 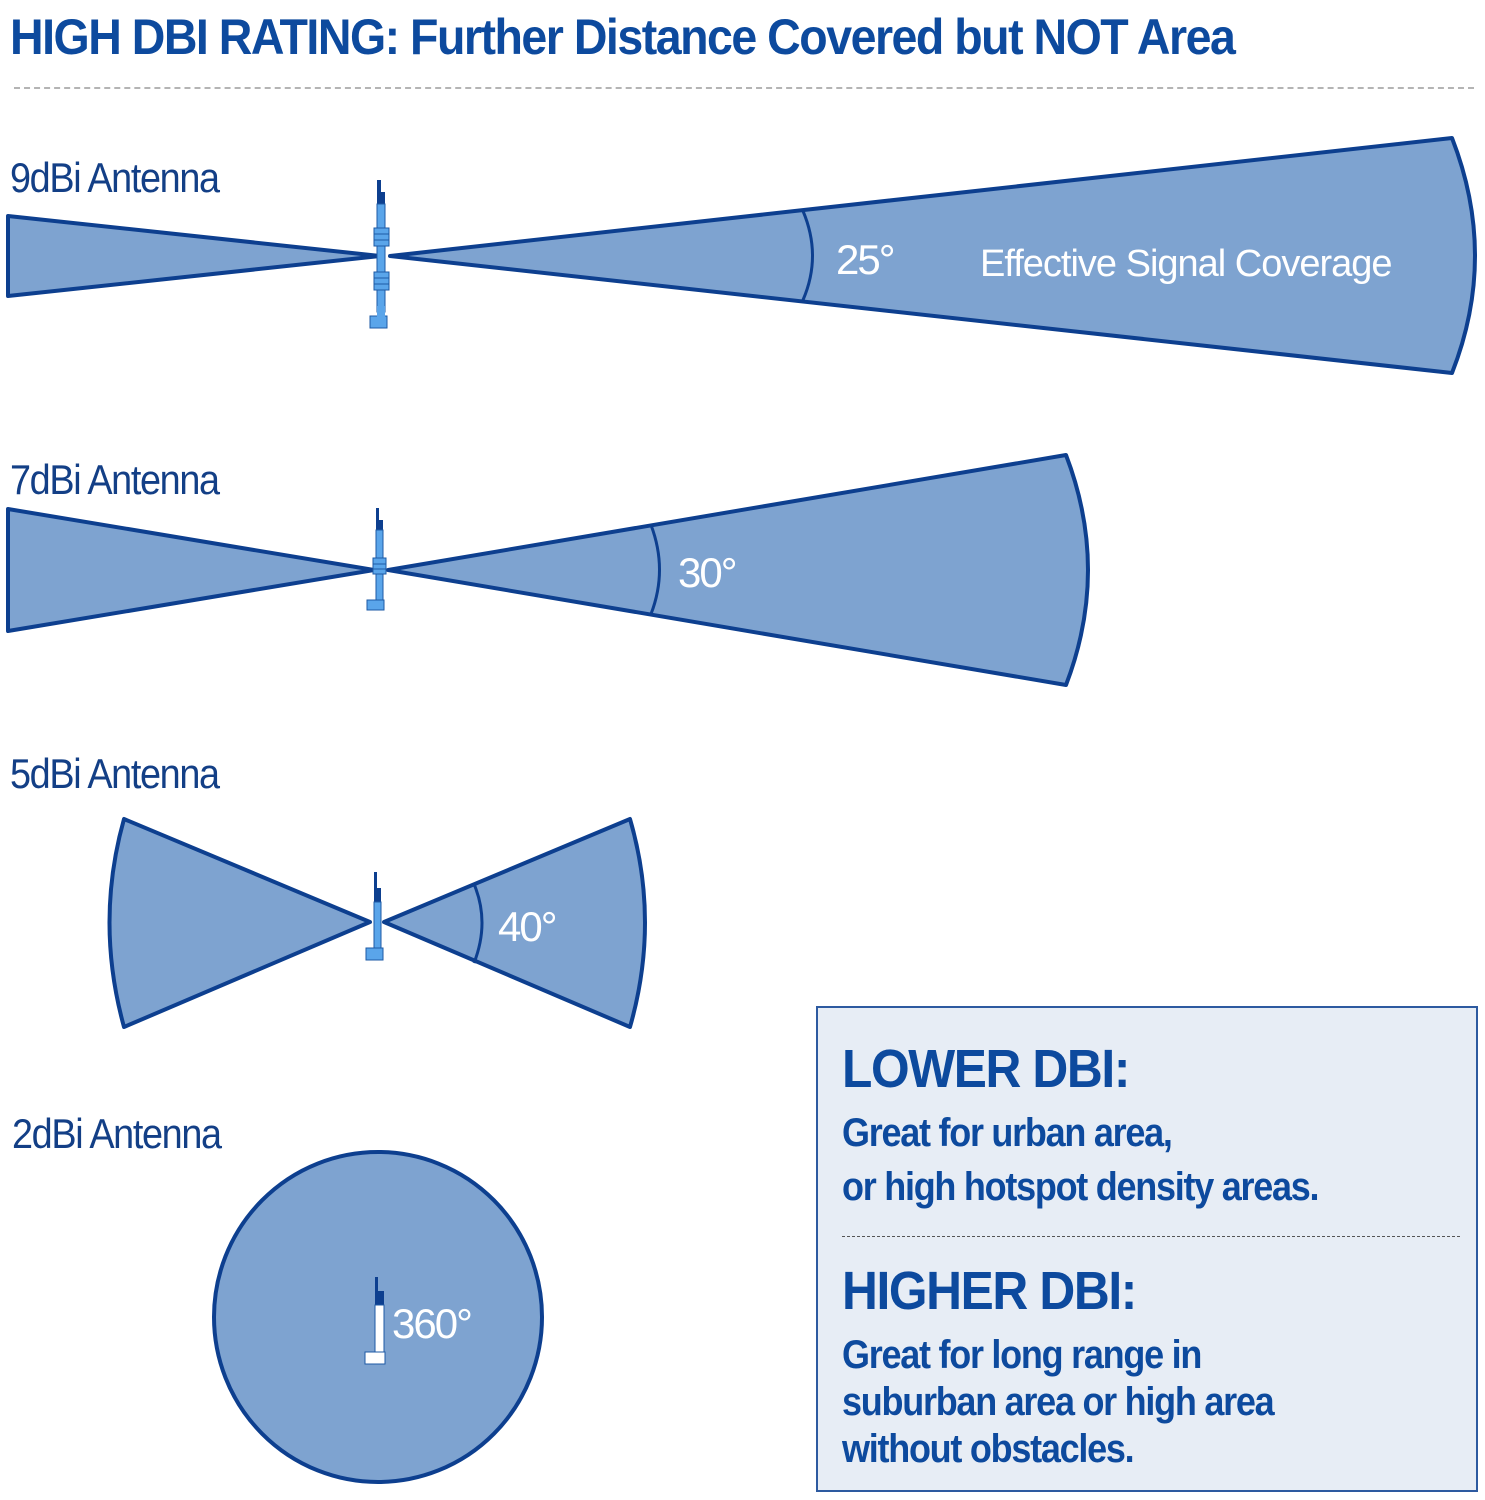 I want to click on box-divider, so click(x=1151, y=1236).